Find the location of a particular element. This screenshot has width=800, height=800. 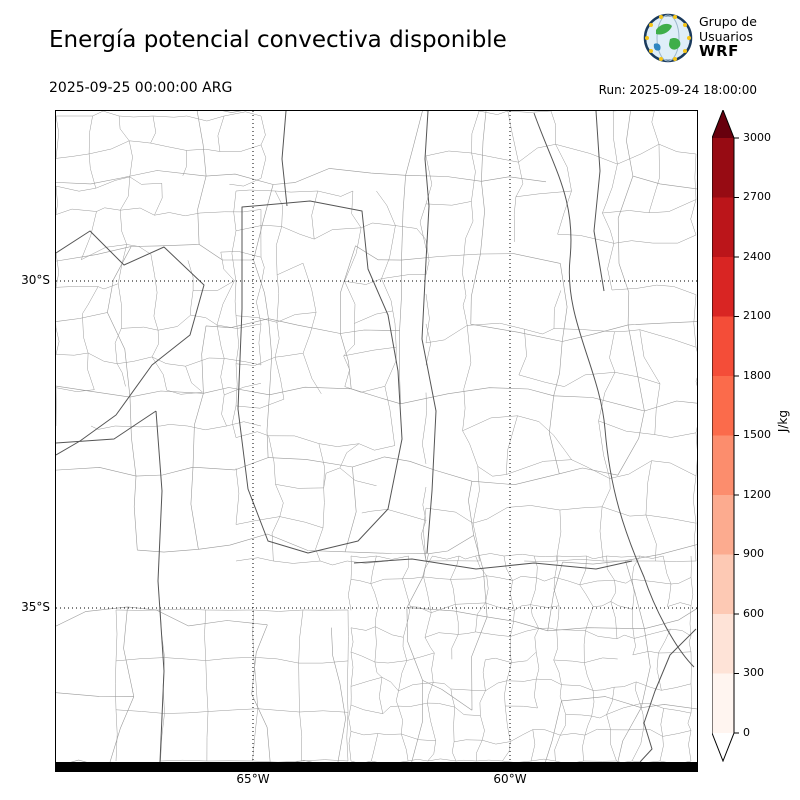

logo-line-wrf: WRF is located at coordinates (719, 51).